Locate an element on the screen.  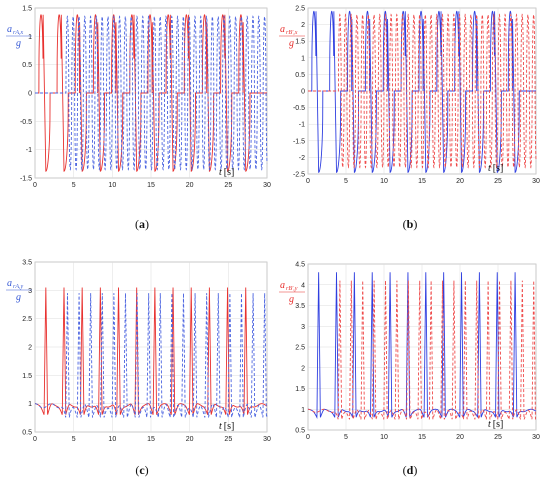
y-tick-label: 4.5 is located at coordinates (300, 265).